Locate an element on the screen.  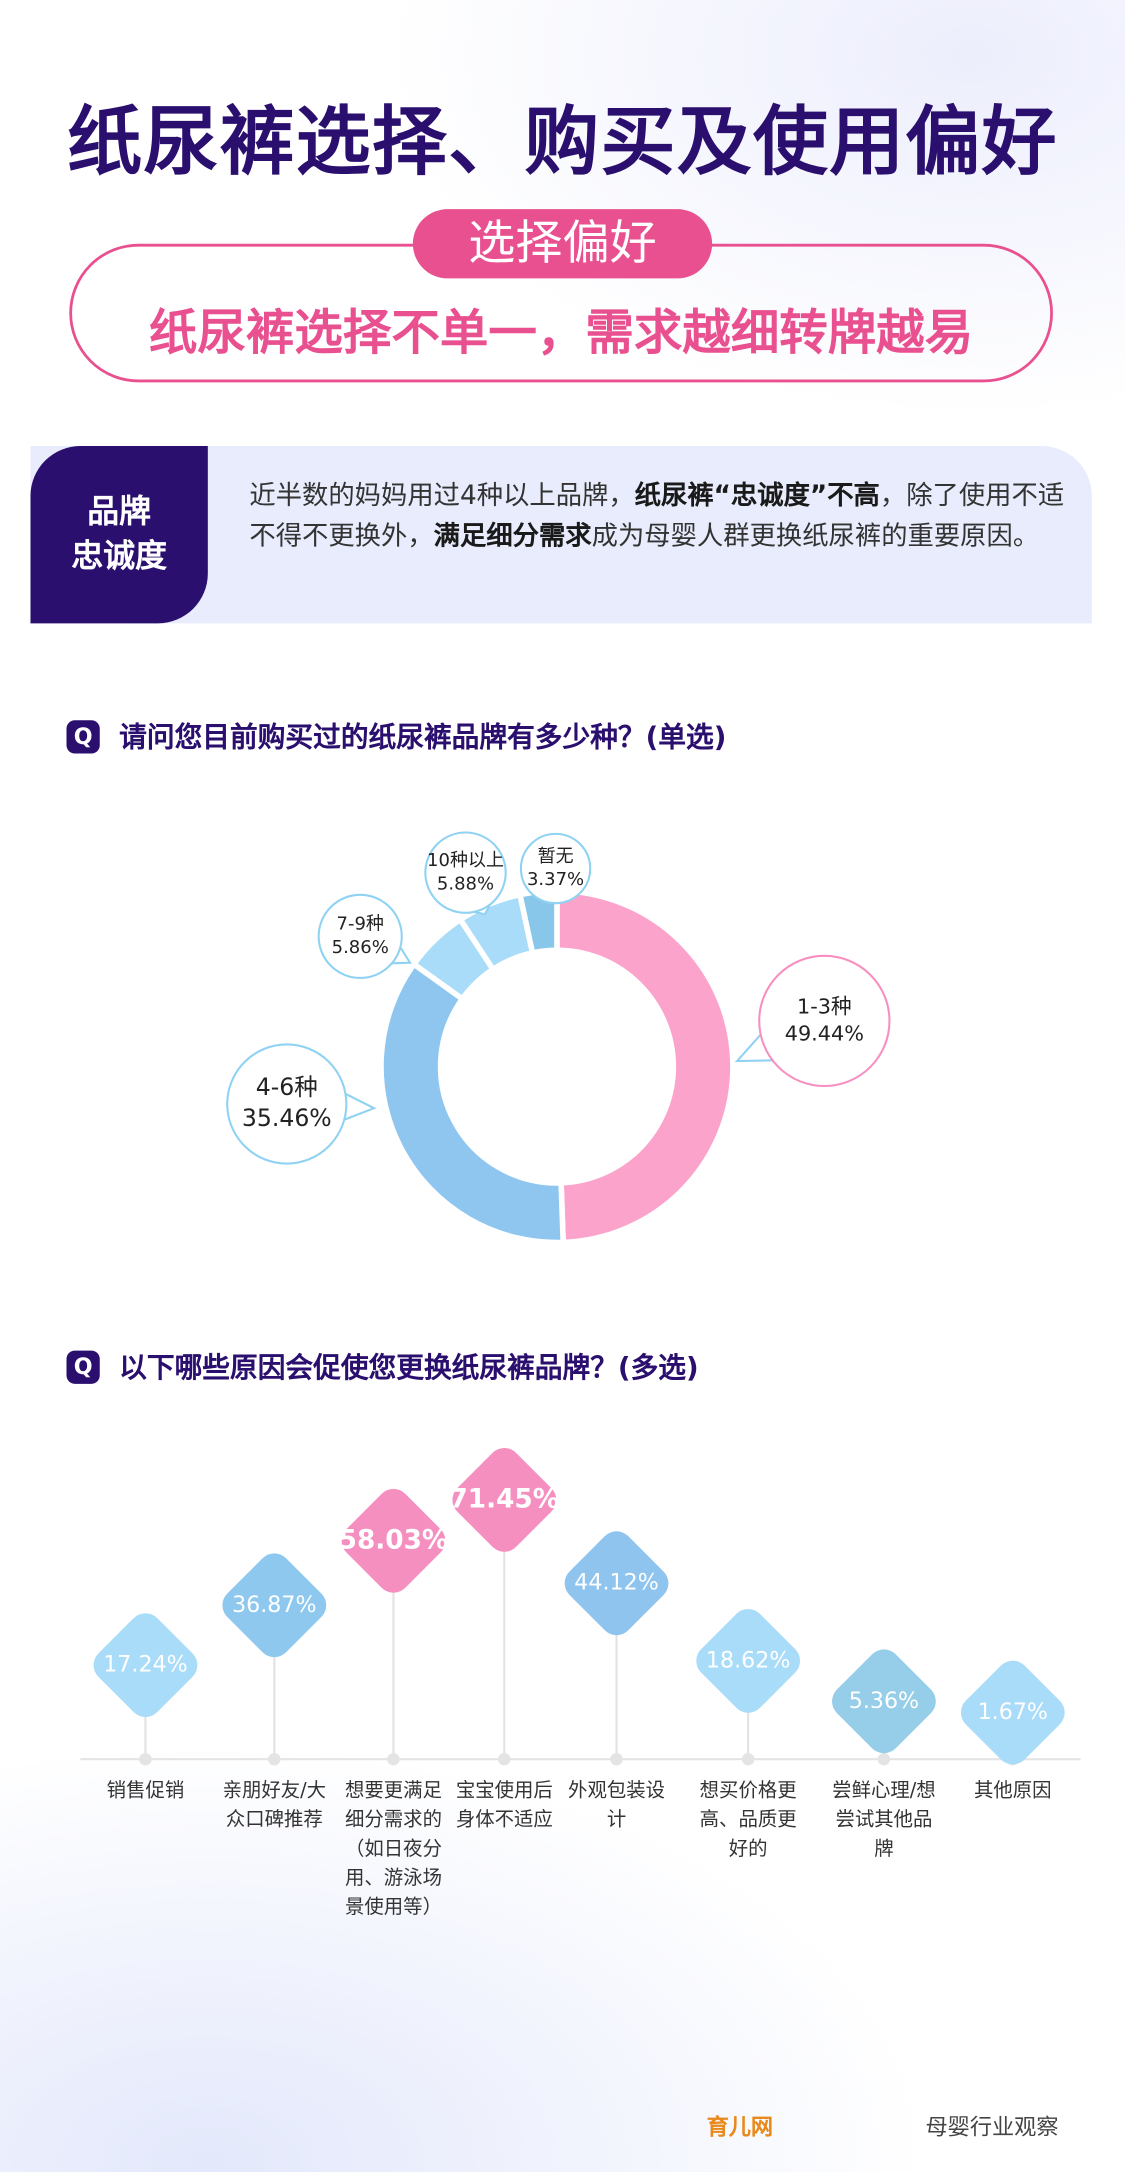
value-label: 17.24% is located at coordinates (145, 1665).